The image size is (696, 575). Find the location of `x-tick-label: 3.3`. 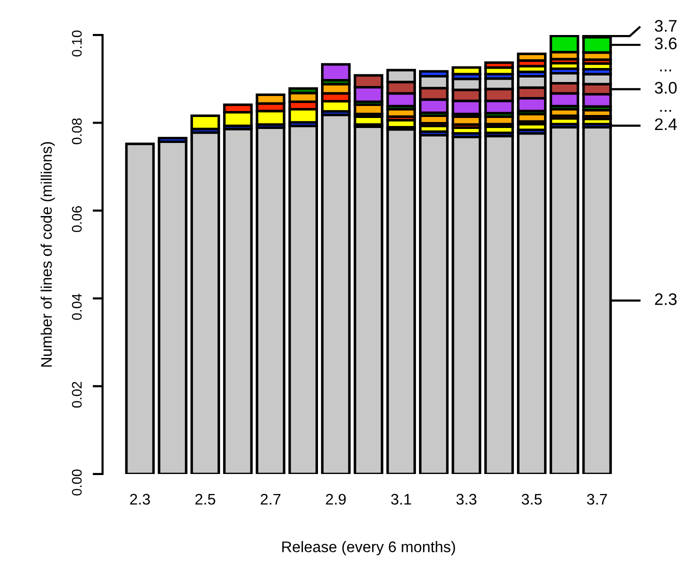

x-tick-label: 3.3 is located at coordinates (466, 499).